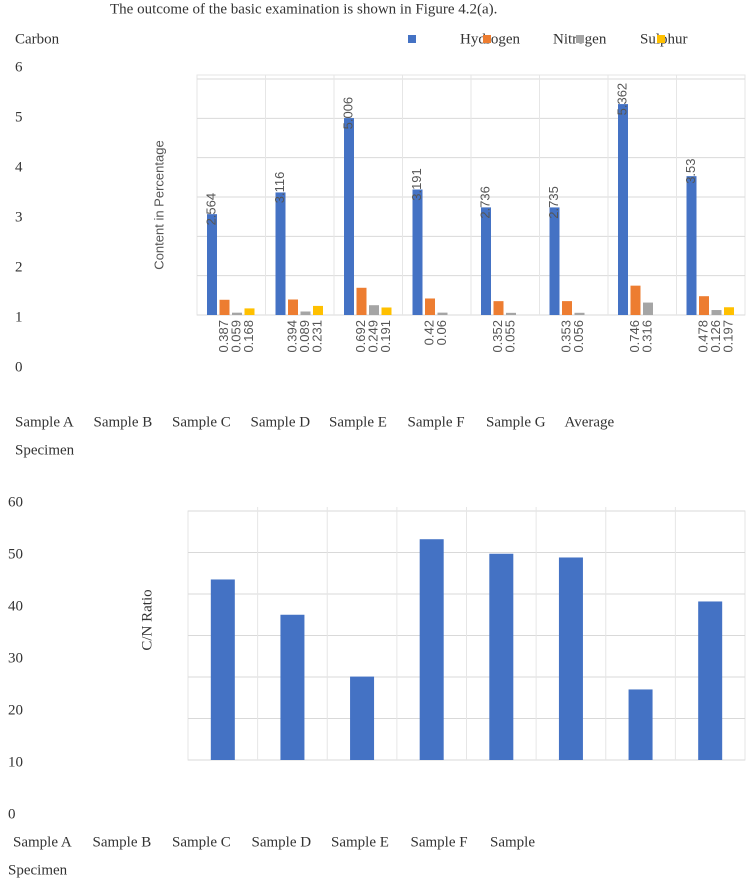 The height and width of the screenshot is (880, 750). What do you see at coordinates (727, 336) in the screenshot?
I see `value-label: 0.197` at bounding box center [727, 336].